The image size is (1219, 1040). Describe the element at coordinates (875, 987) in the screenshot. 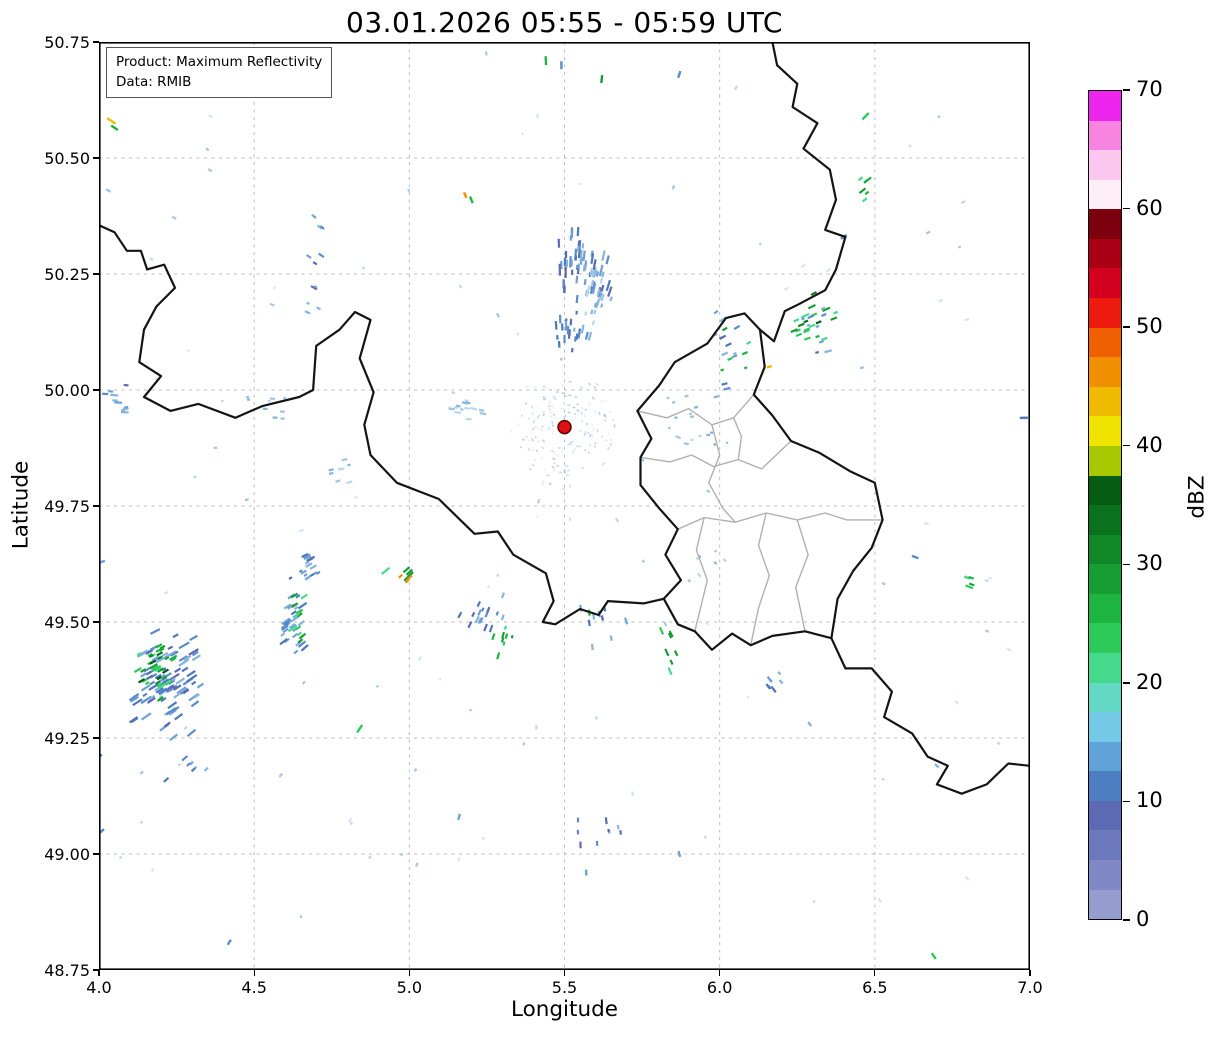

I see `x-tick-label: 6.5` at that location.